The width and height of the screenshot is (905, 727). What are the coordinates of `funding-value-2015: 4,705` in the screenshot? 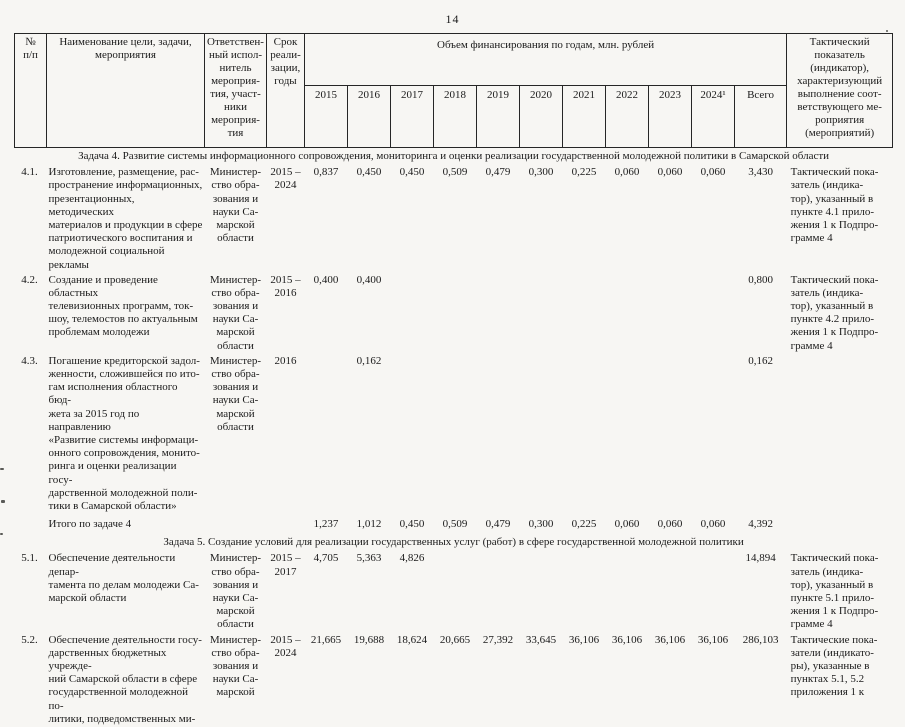 It's located at (326, 558).